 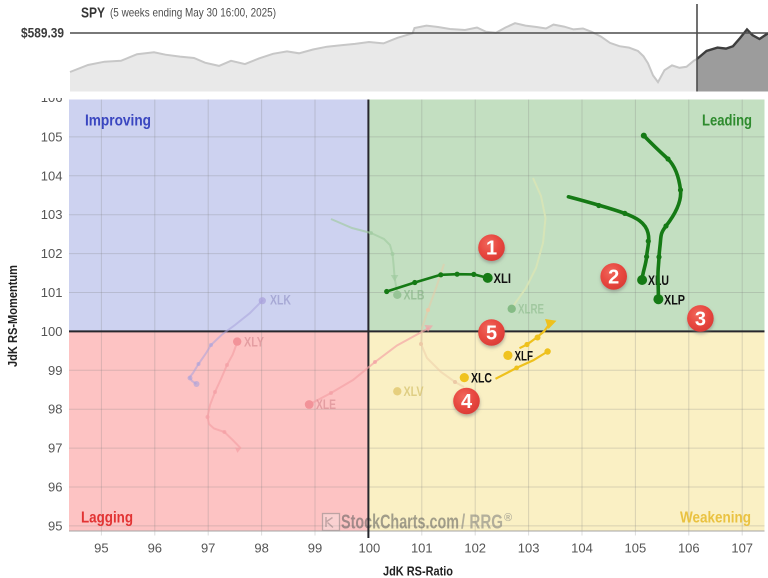 What do you see at coordinates (400, 523) in the screenshot?
I see `svg-text: StockCharts.com` at bounding box center [400, 523].